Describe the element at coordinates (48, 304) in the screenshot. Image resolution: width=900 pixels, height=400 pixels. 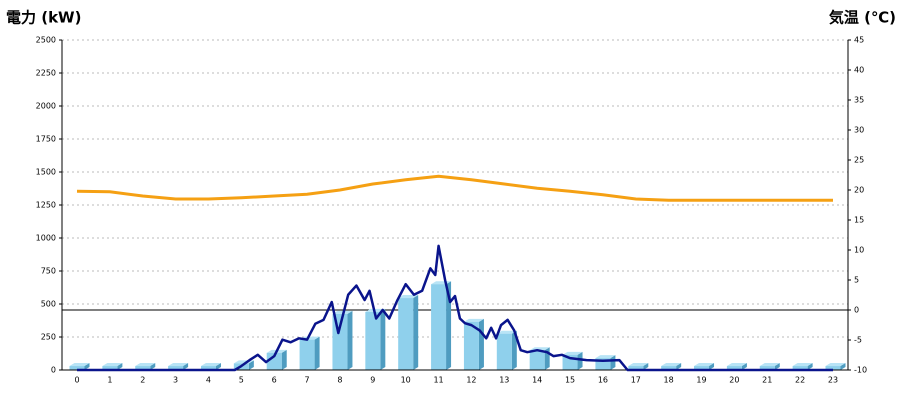
I see `y-tick-label: 500` at that location.